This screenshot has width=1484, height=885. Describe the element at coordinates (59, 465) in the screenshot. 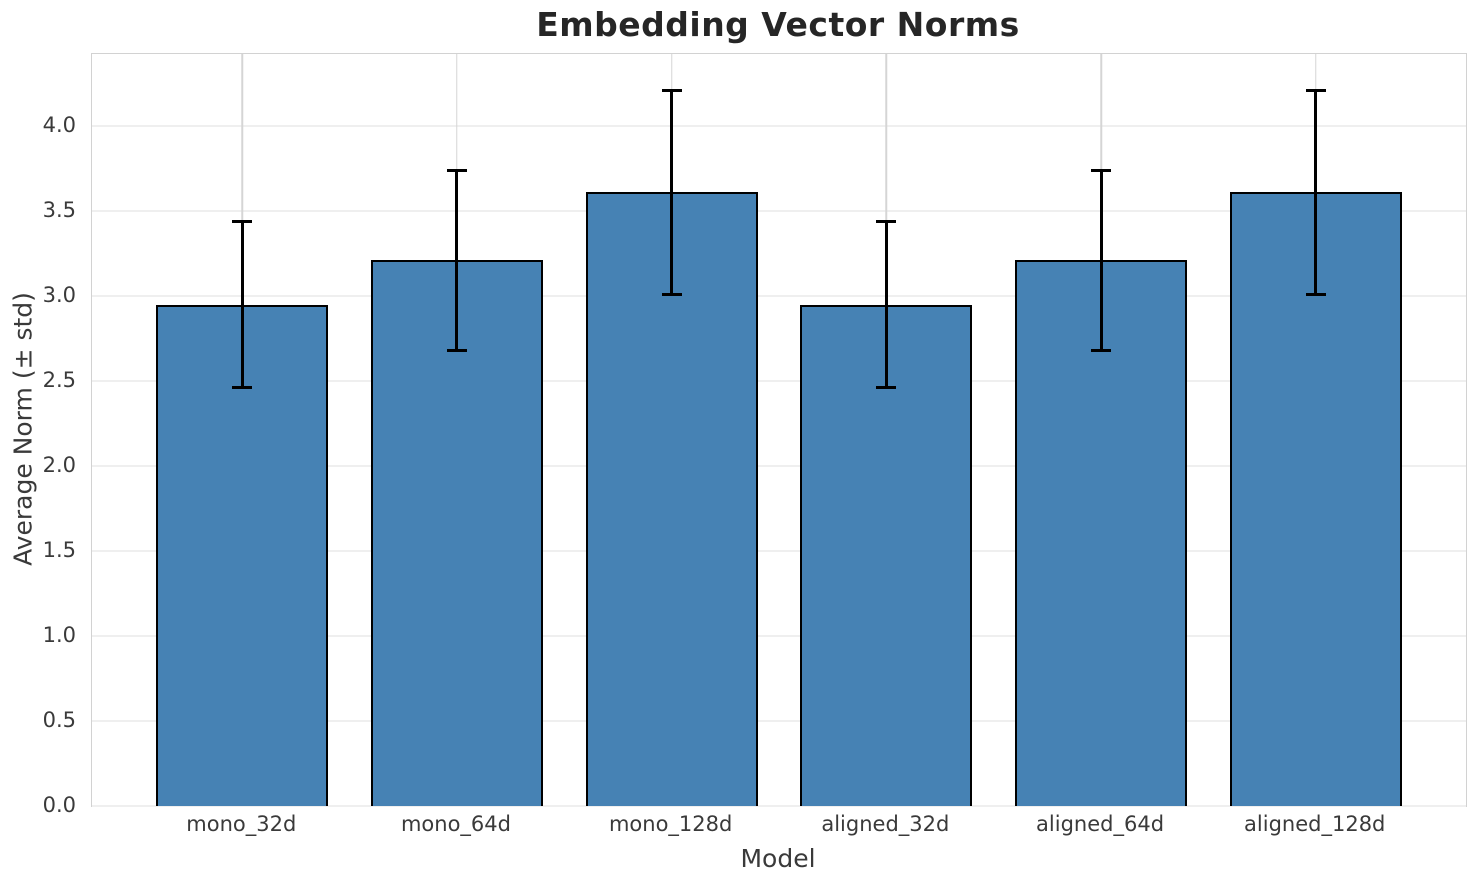

I see `y-tick-label: 2.0` at that location.